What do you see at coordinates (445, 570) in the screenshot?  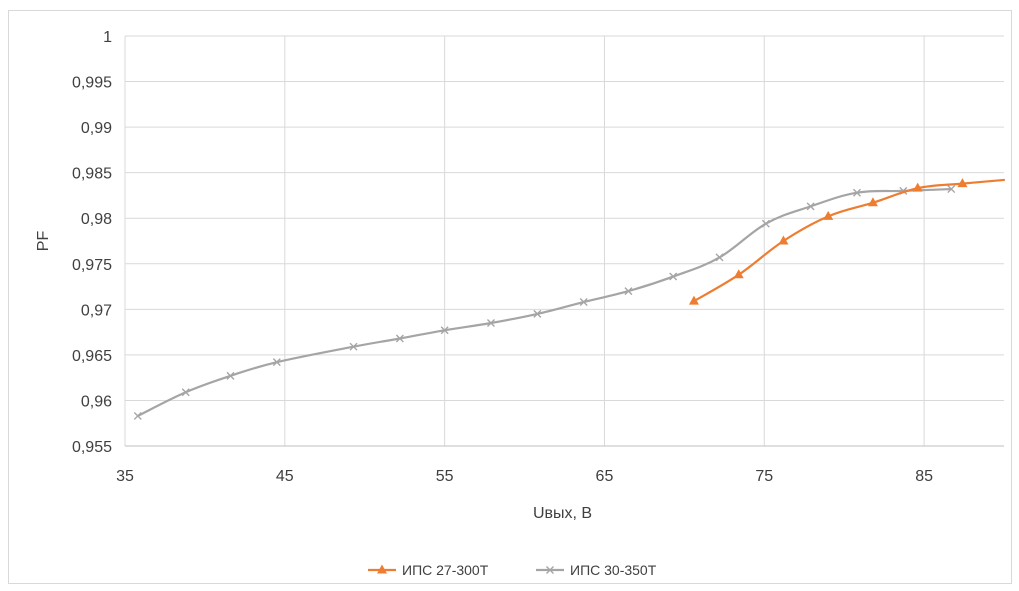 I see `legend-label: ИПС 27-300Т` at bounding box center [445, 570].